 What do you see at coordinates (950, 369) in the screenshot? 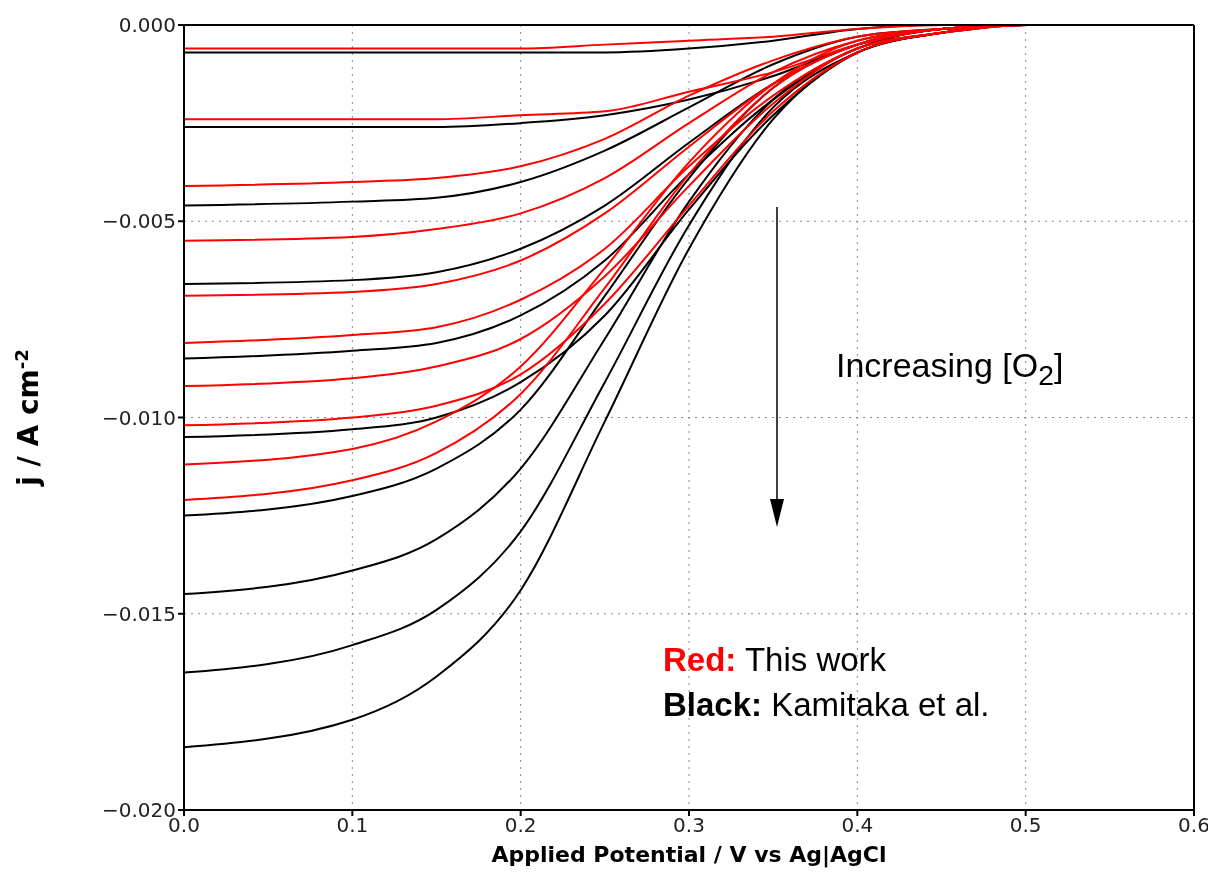
I see `annotation: Increasing [O$_{2}$]` at bounding box center [950, 369].